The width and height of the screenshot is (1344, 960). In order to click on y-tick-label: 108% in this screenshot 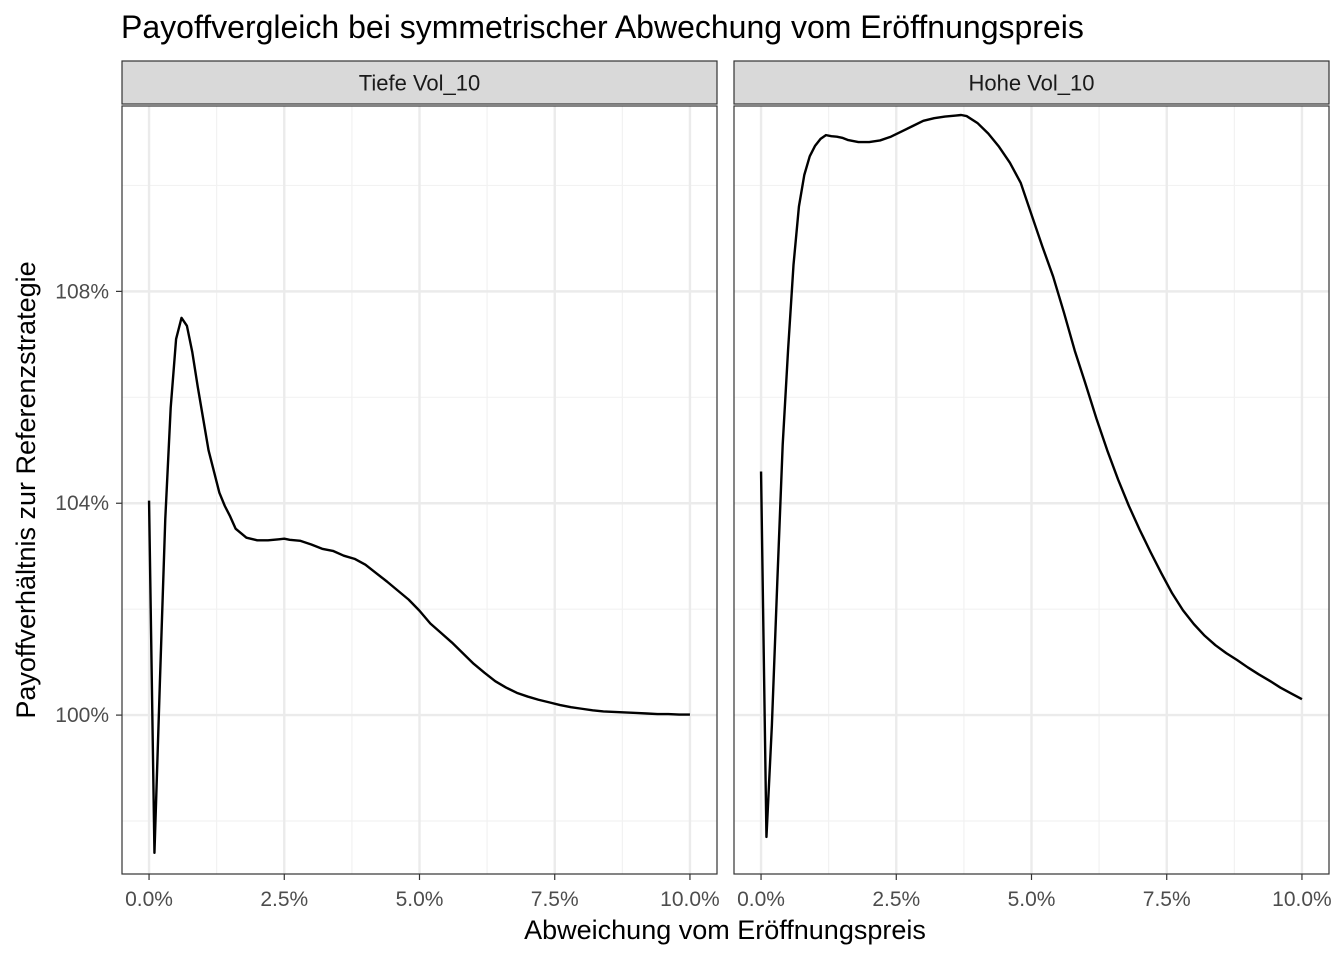, I will do `click(82, 291)`.